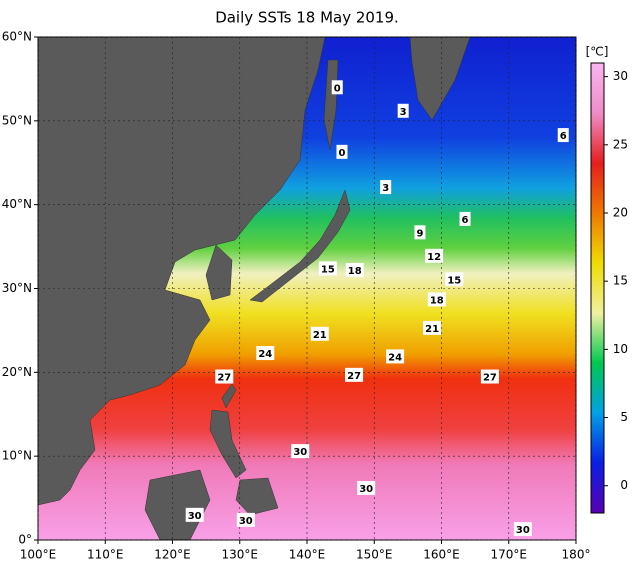 The height and width of the screenshot is (564, 637). What do you see at coordinates (624, 417) in the screenshot?
I see `colorbar-tick-label: 5` at bounding box center [624, 417].